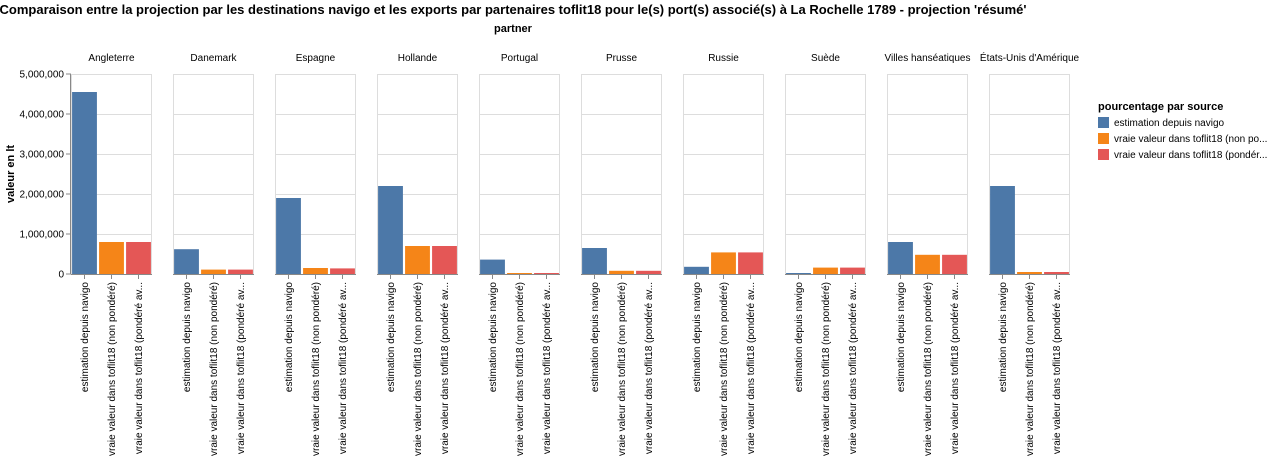 The width and height of the screenshot is (1276, 467). Describe the element at coordinates (622, 58) in the screenshot. I see `facet-label: Prusse` at that location.